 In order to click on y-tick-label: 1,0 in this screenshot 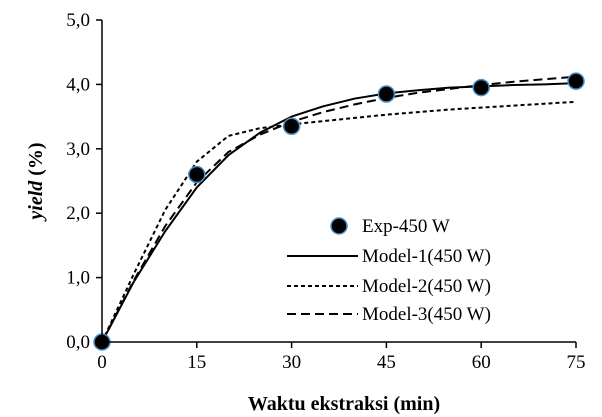, I will do `click(78, 278)`.